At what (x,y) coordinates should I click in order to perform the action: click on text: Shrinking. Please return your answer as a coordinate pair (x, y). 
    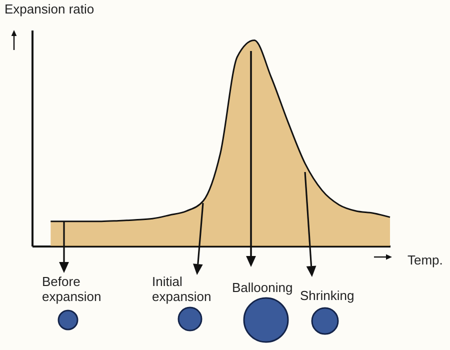
    Looking at the image, I should click on (328, 295).